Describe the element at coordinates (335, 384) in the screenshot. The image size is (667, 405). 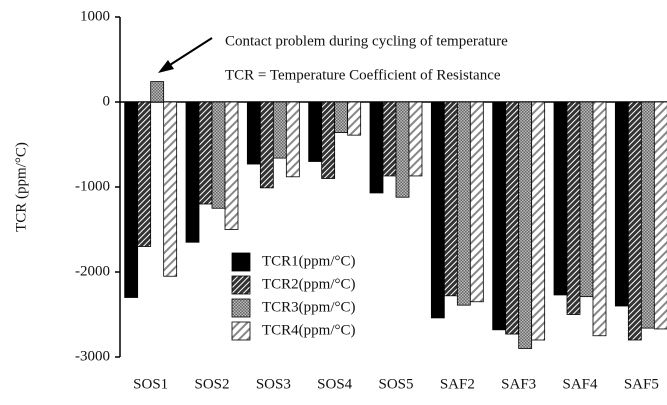
I see `x-tick-label: SOS4` at that location.